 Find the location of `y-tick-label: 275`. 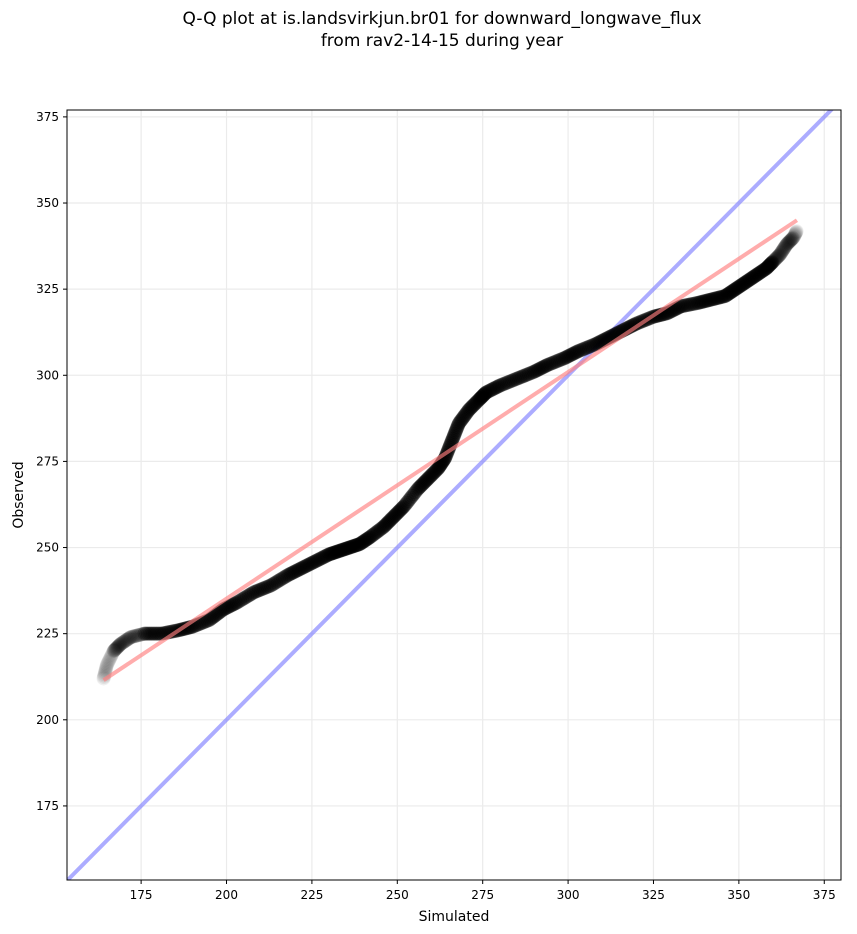

y-tick-label: 275 is located at coordinates (47, 461).